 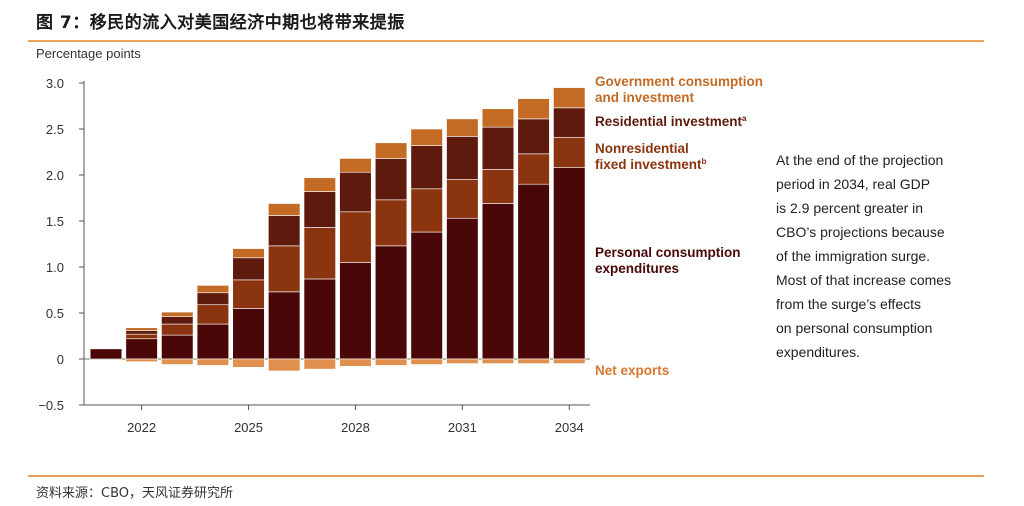 I want to click on x-tick-label: 2028, so click(x=355, y=427).